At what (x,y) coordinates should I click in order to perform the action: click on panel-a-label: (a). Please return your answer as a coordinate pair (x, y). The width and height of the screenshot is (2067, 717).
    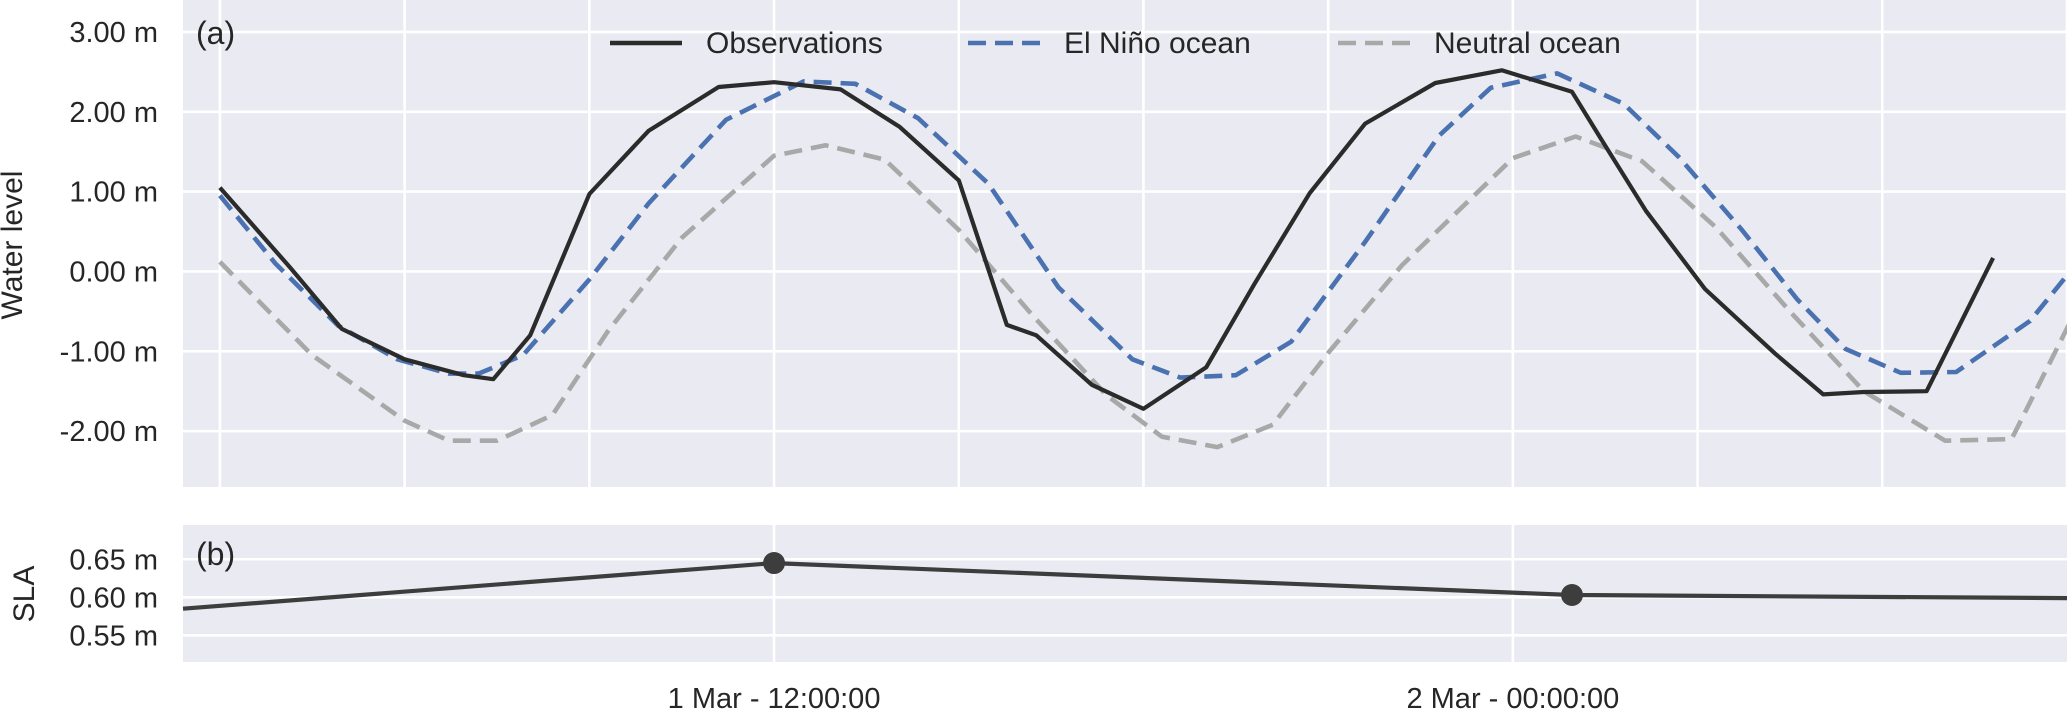
    Looking at the image, I should click on (215, 33).